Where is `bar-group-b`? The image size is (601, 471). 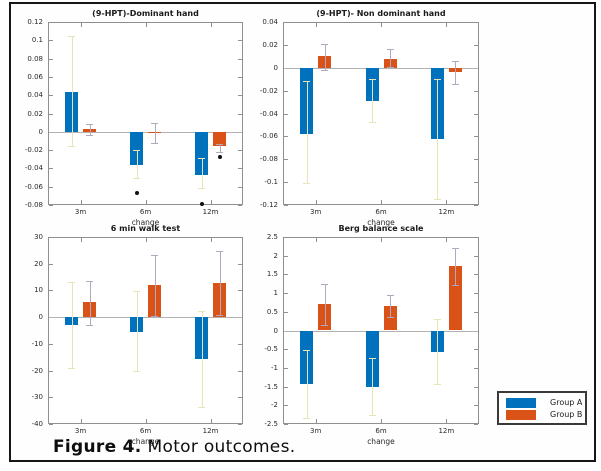 bar-group-b is located at coordinates (390, 318).